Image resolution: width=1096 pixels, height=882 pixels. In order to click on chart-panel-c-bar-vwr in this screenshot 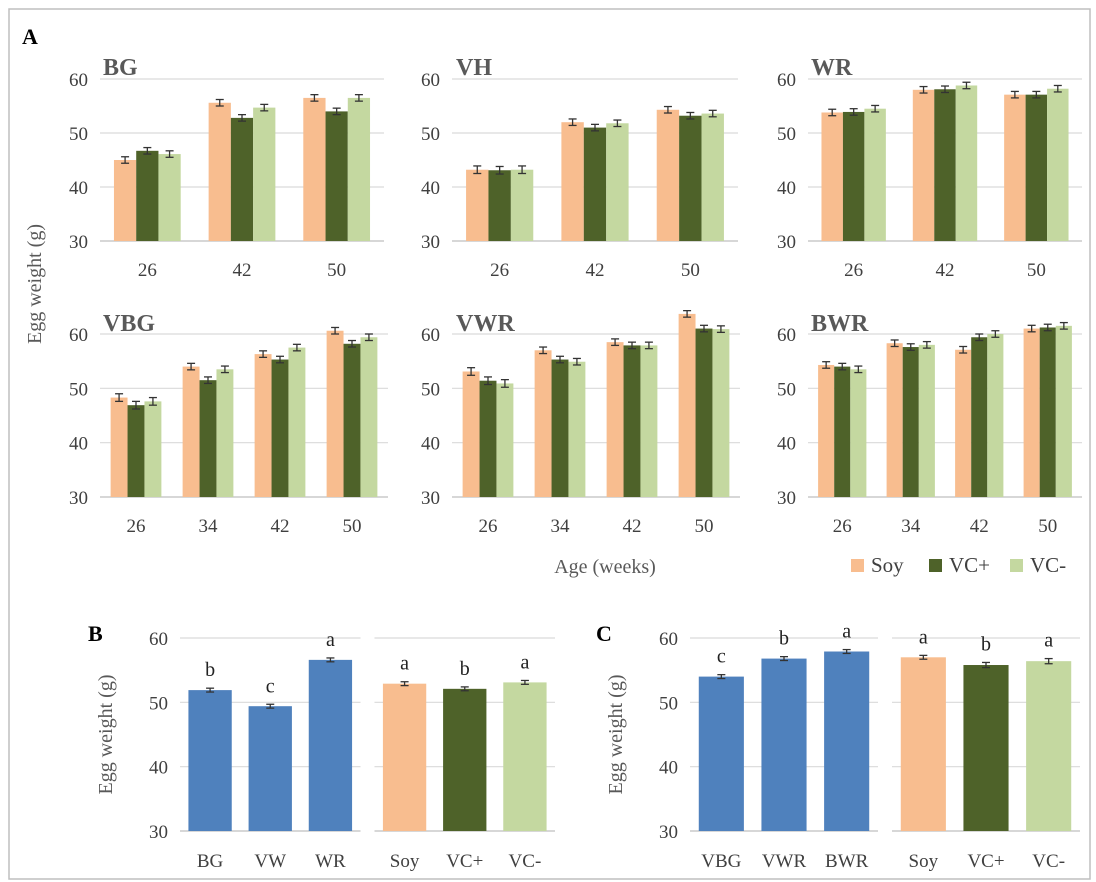, I will do `click(784, 744)`.